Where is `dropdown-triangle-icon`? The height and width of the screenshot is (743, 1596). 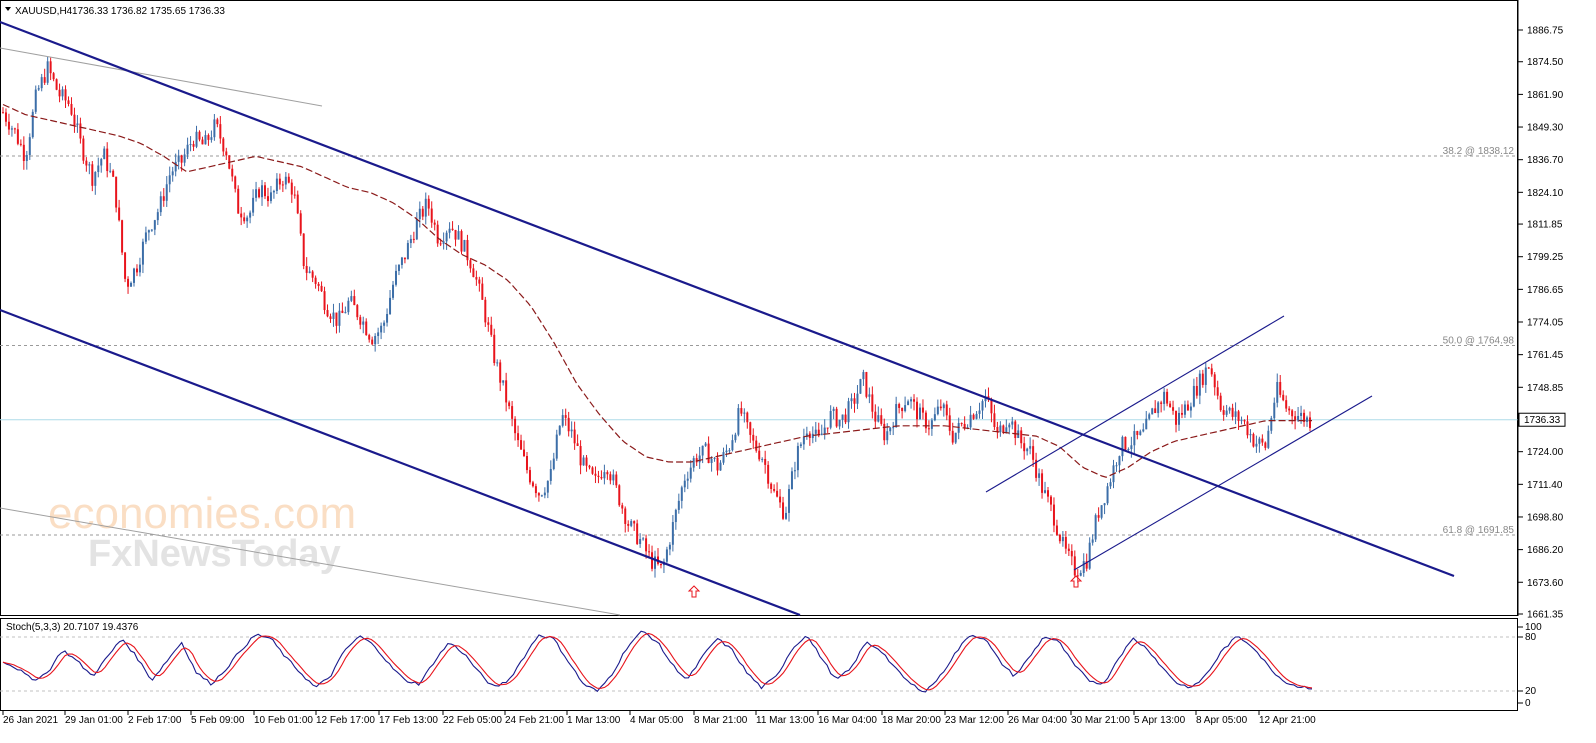
dropdown-triangle-icon is located at coordinates (8, 9).